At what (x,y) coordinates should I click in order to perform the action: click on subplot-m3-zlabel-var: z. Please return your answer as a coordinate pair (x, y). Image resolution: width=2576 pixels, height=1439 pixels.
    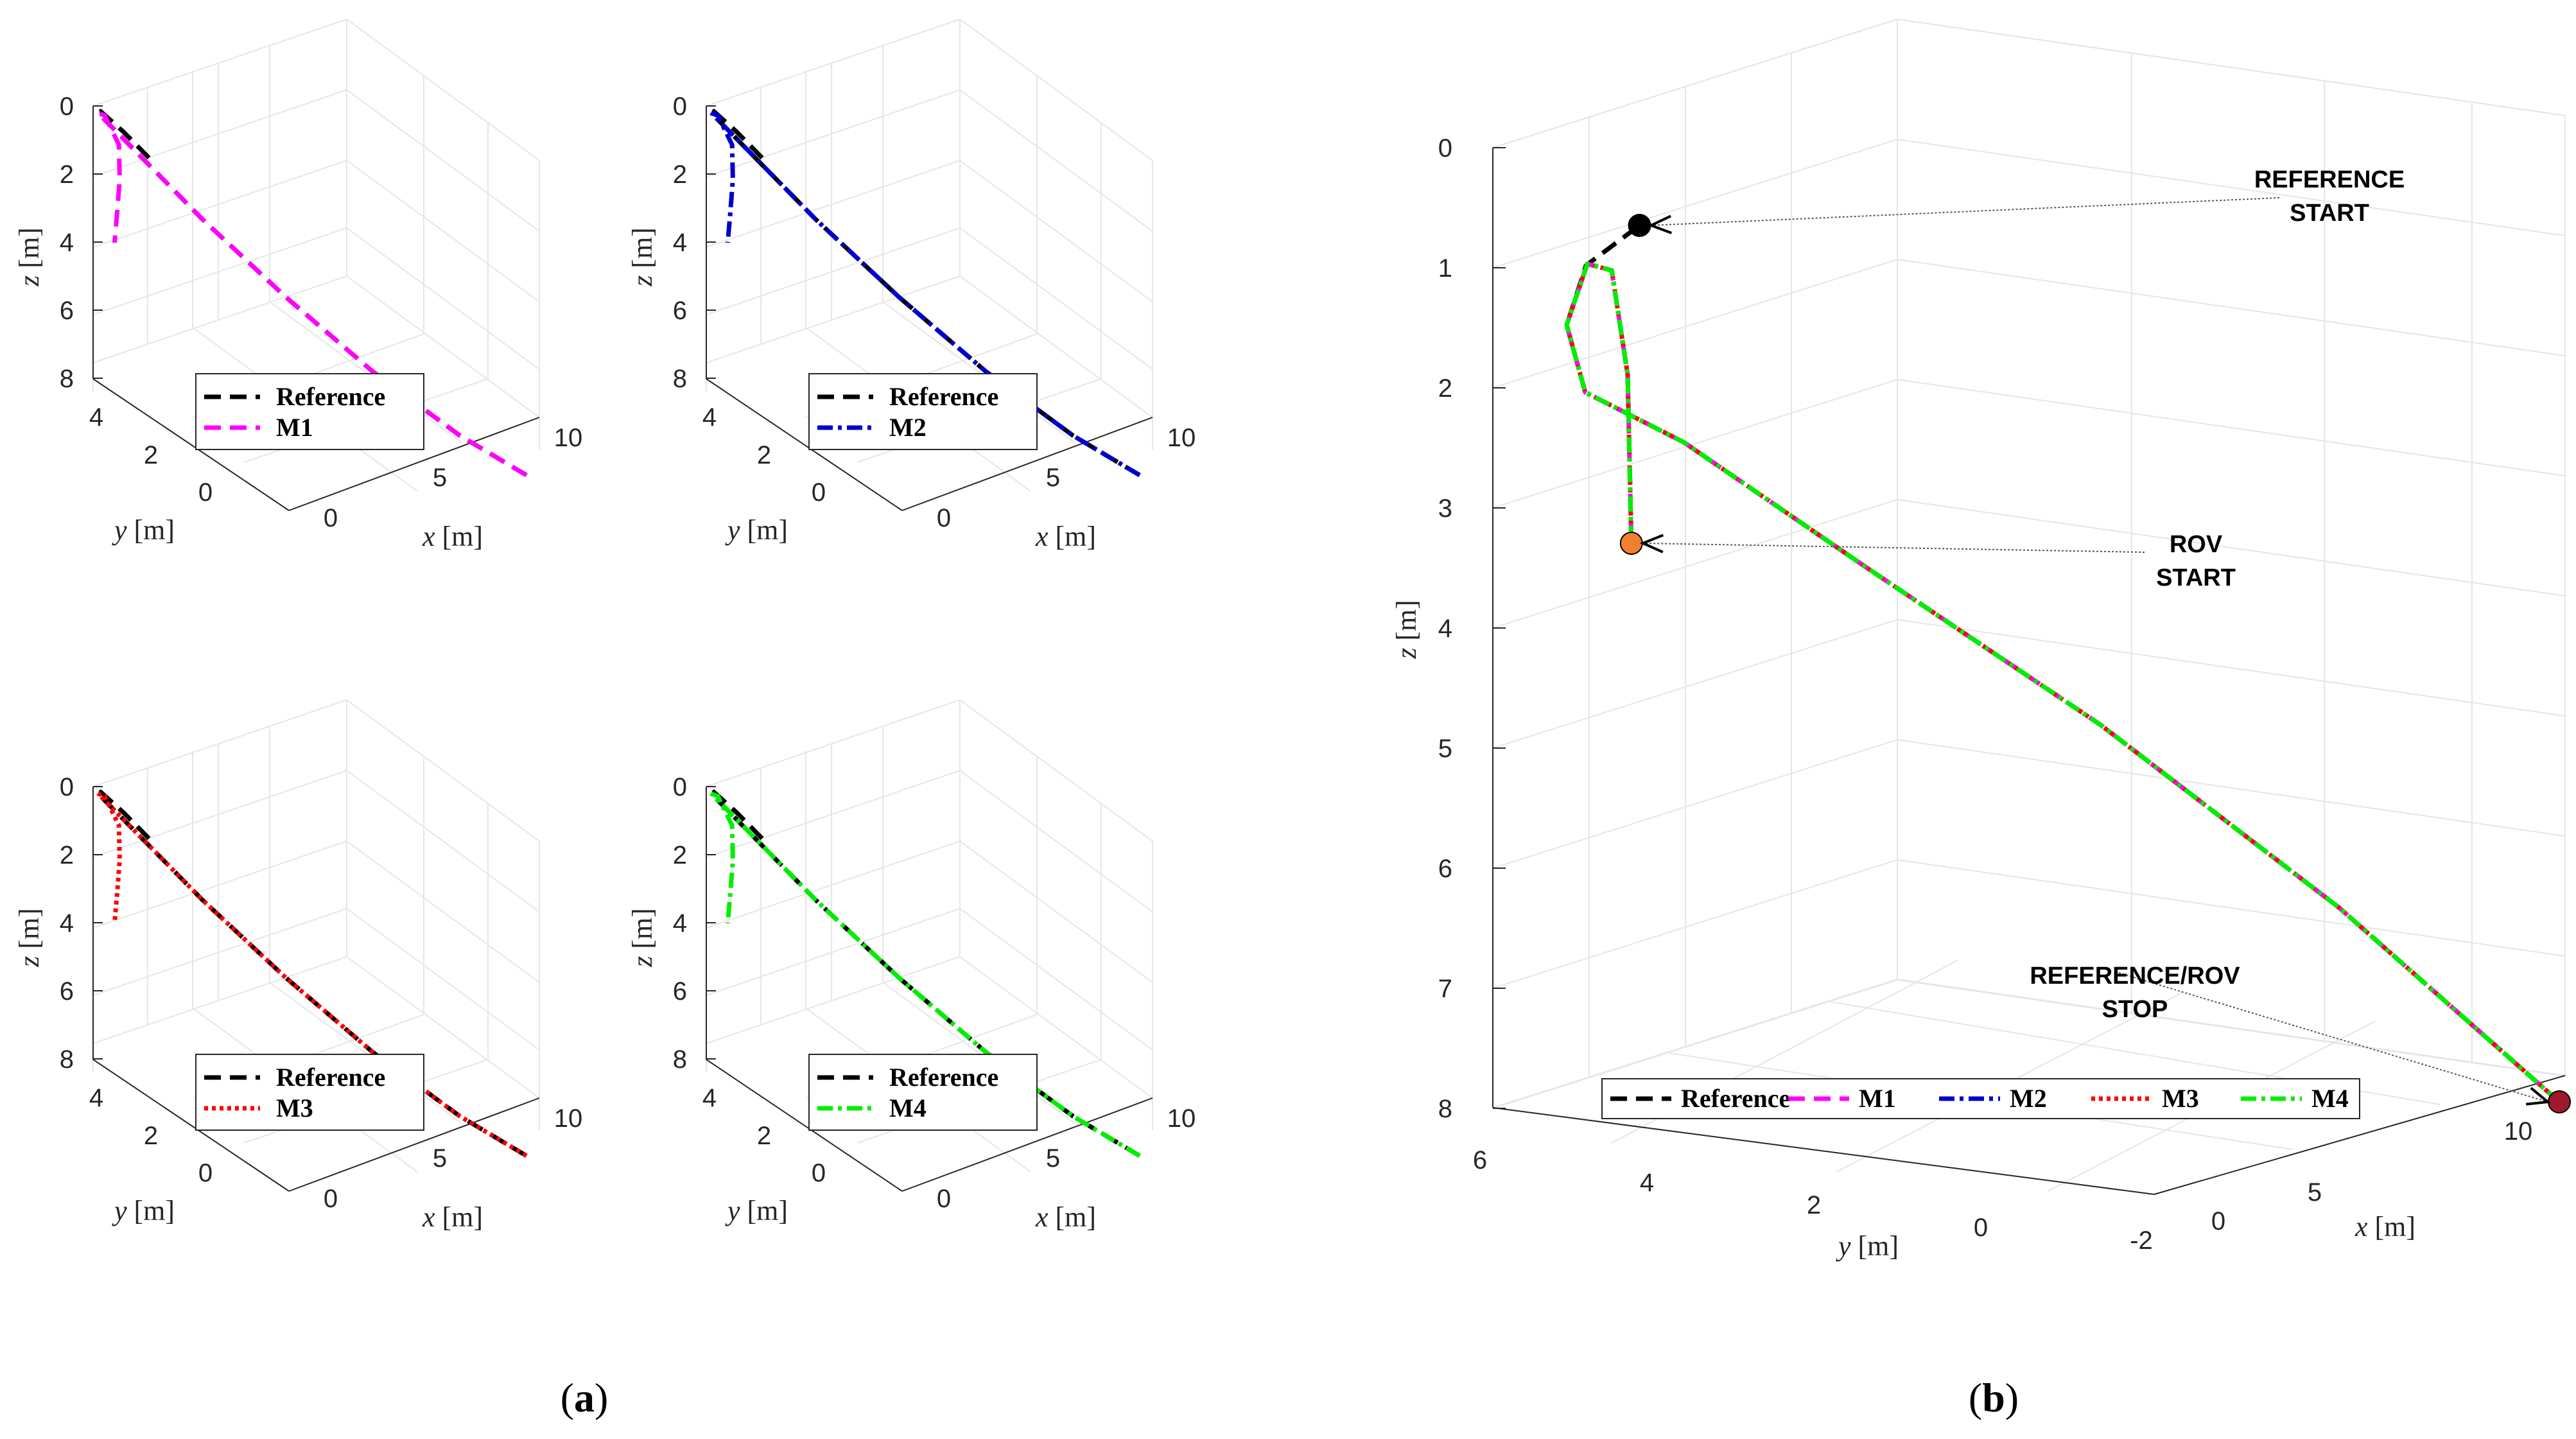
    Looking at the image, I should click on (29, 962).